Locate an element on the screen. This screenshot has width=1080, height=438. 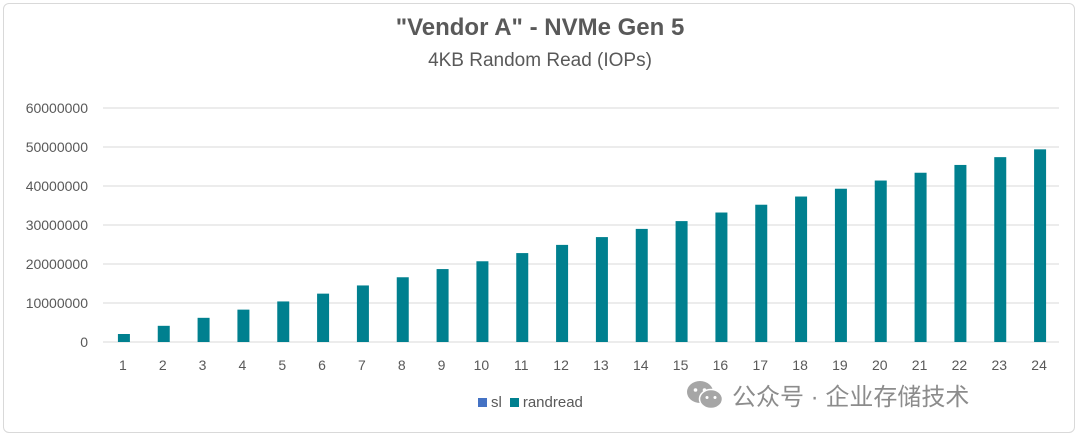
legend-label-sl: sl is located at coordinates (496, 402).